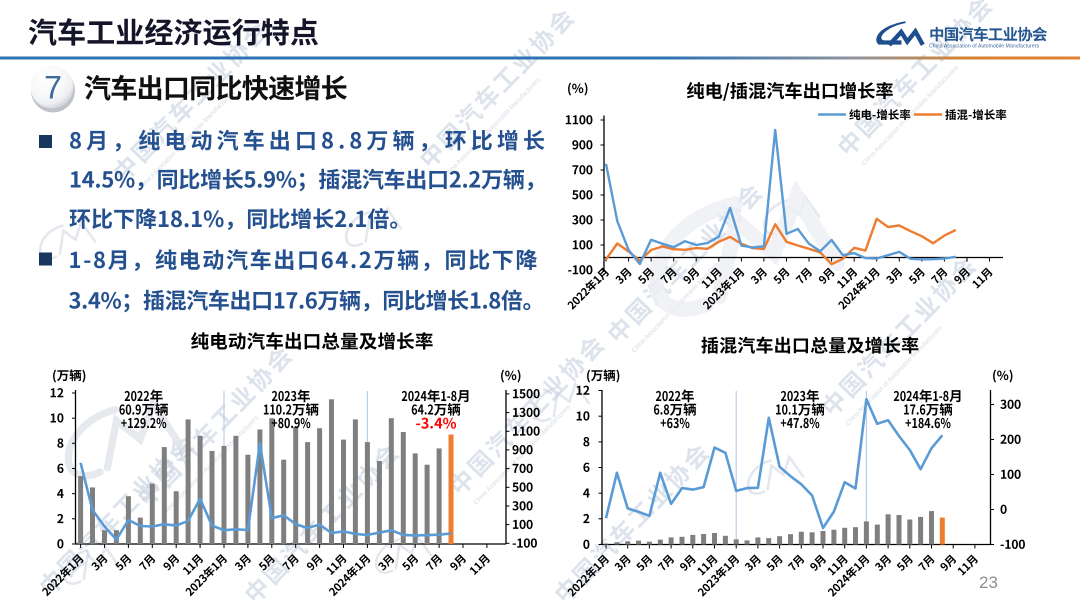 The image size is (1080, 607). I want to click on svg-text: 23, so click(988, 582).